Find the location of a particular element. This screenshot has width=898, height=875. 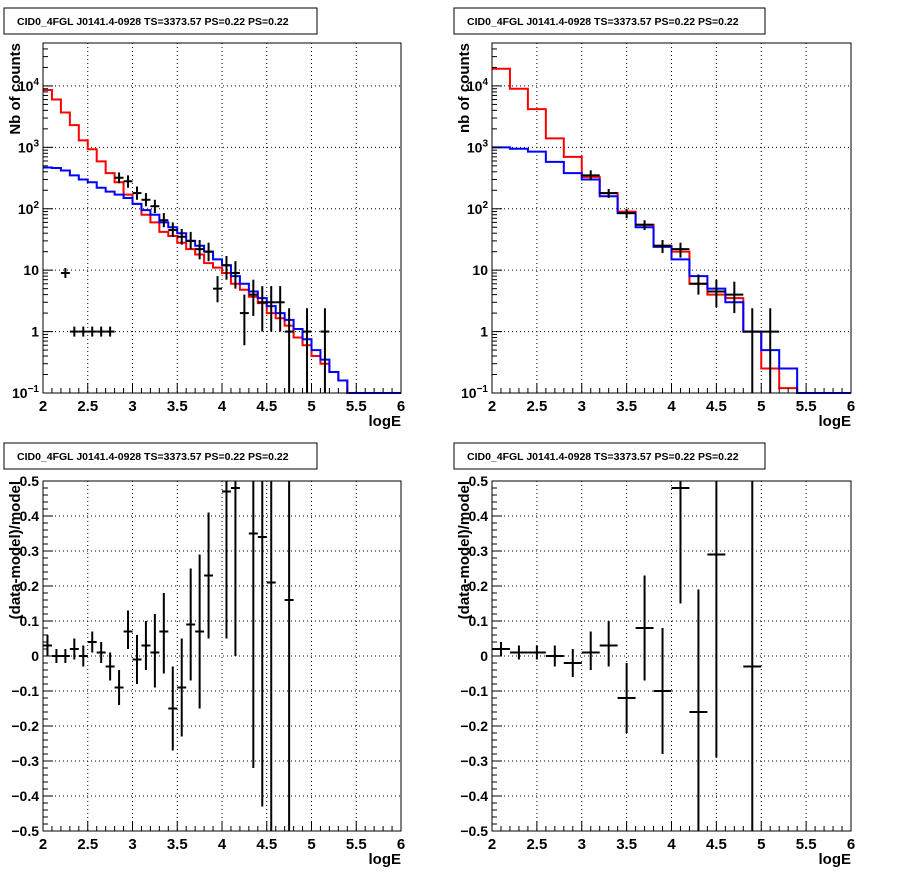

y-tick-label: −0.2 is located at coordinates (25, 726).